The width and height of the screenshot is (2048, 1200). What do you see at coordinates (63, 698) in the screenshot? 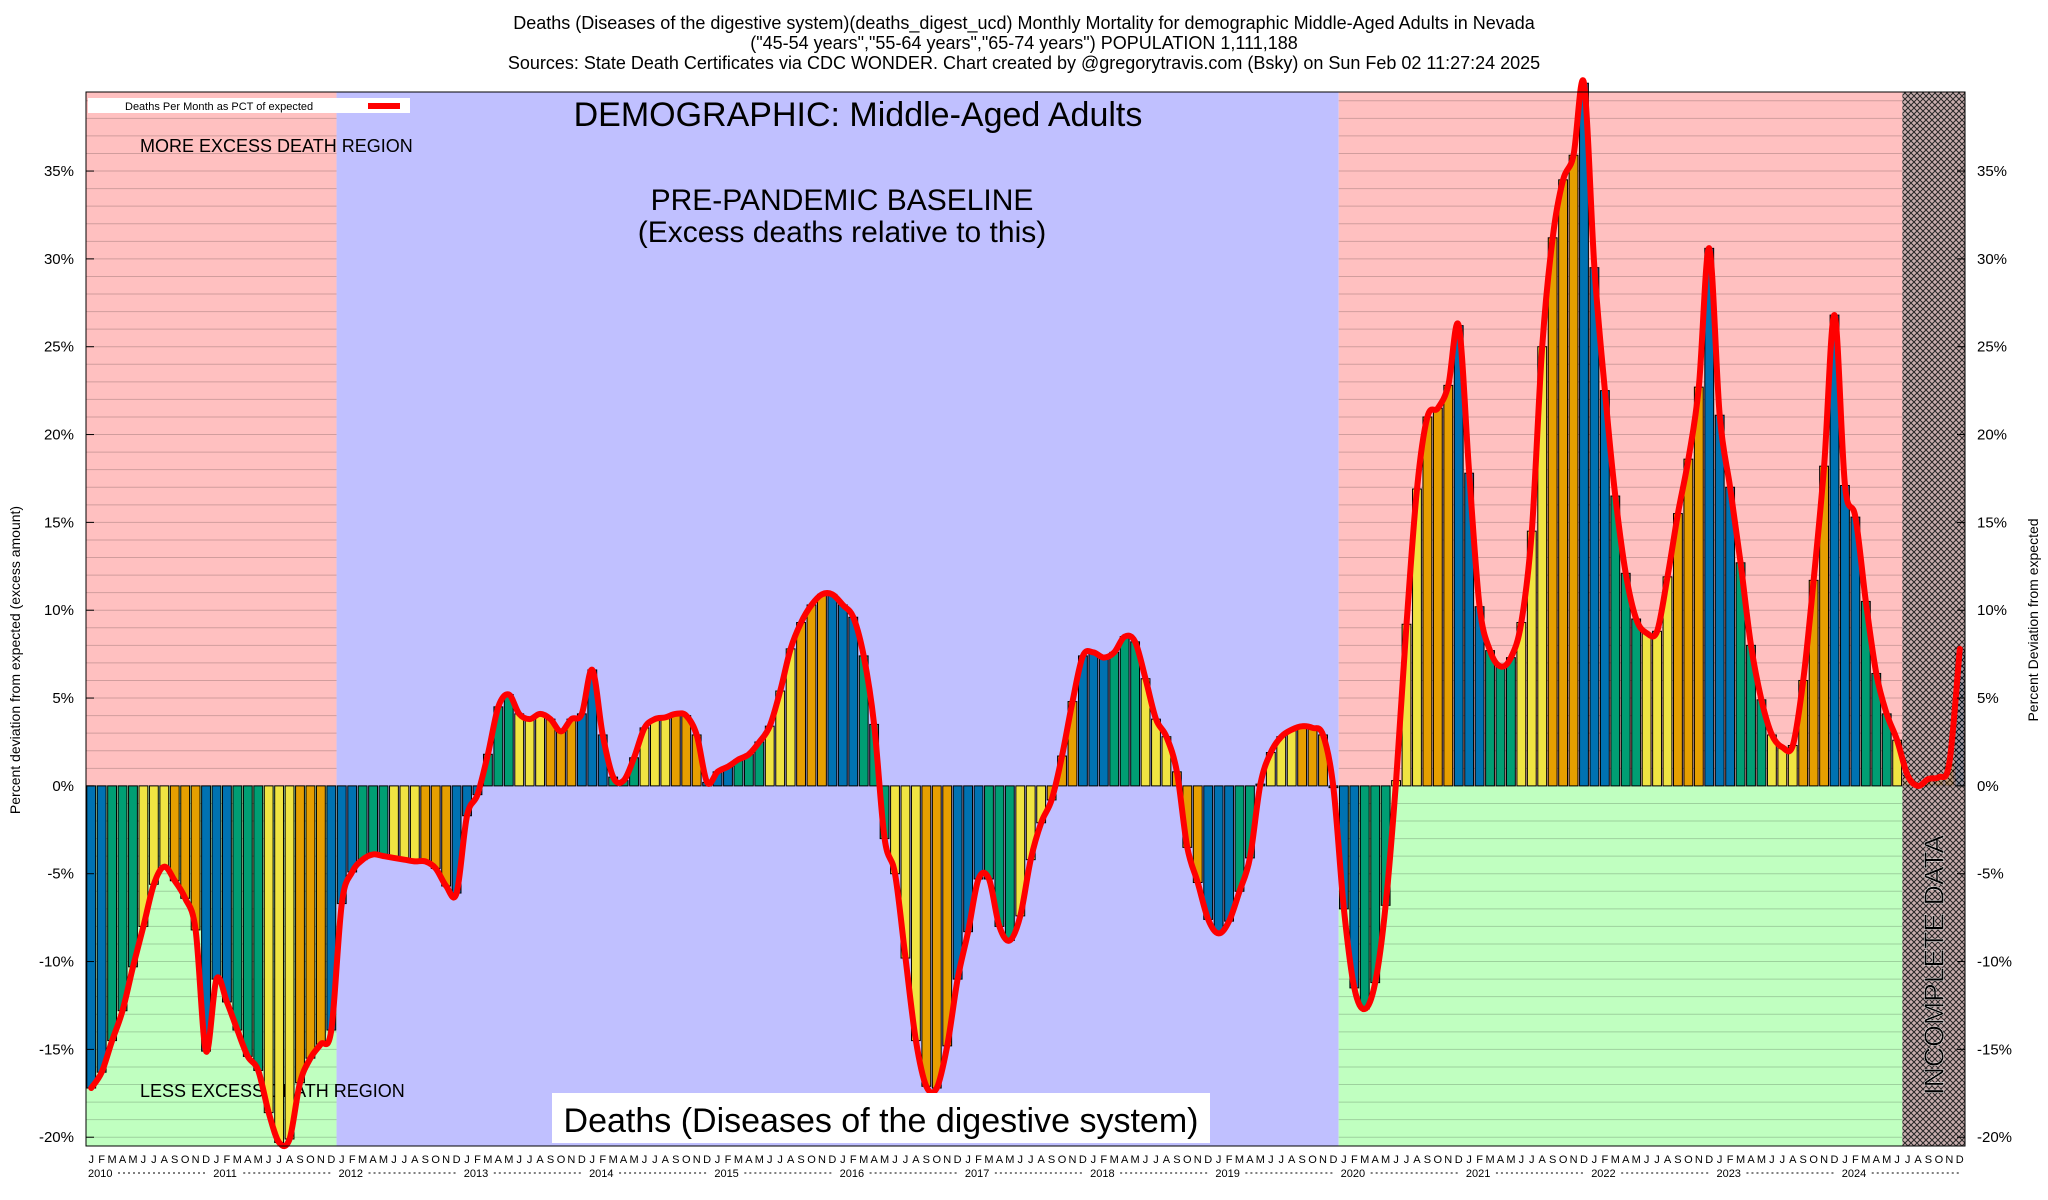
I see `y-tick-label-left: 5%` at bounding box center [63, 698].